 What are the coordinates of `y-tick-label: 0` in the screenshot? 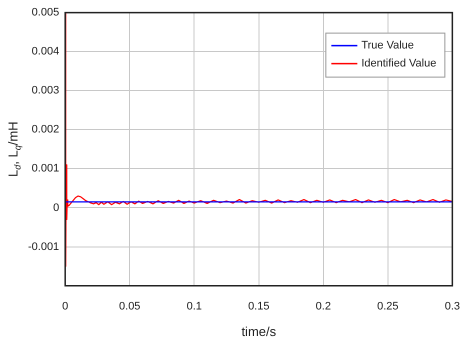 It's located at (56, 208).